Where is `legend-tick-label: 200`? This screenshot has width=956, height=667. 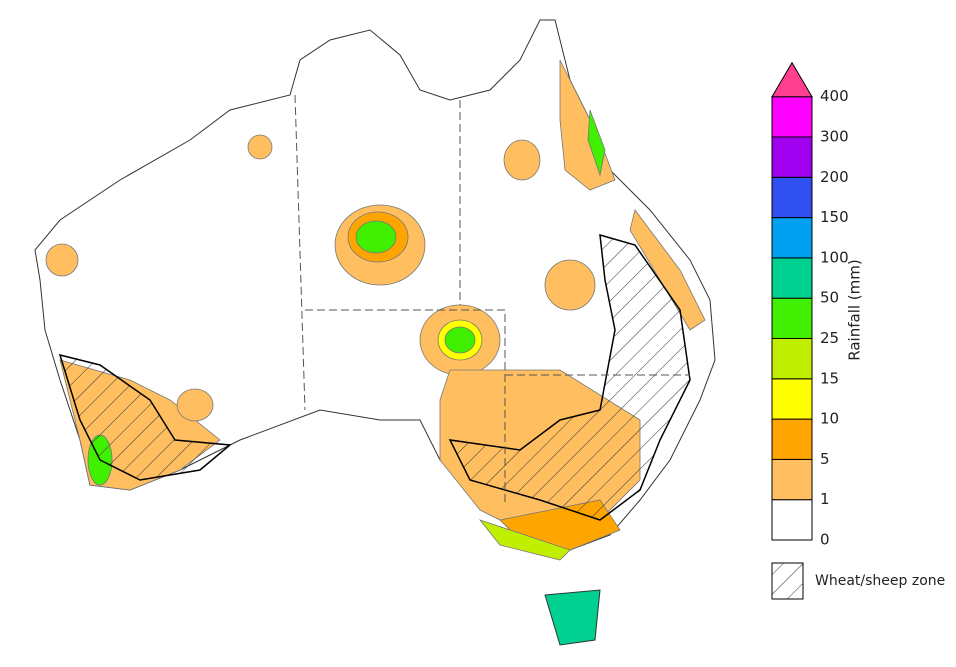 legend-tick-label: 200 is located at coordinates (834, 177).